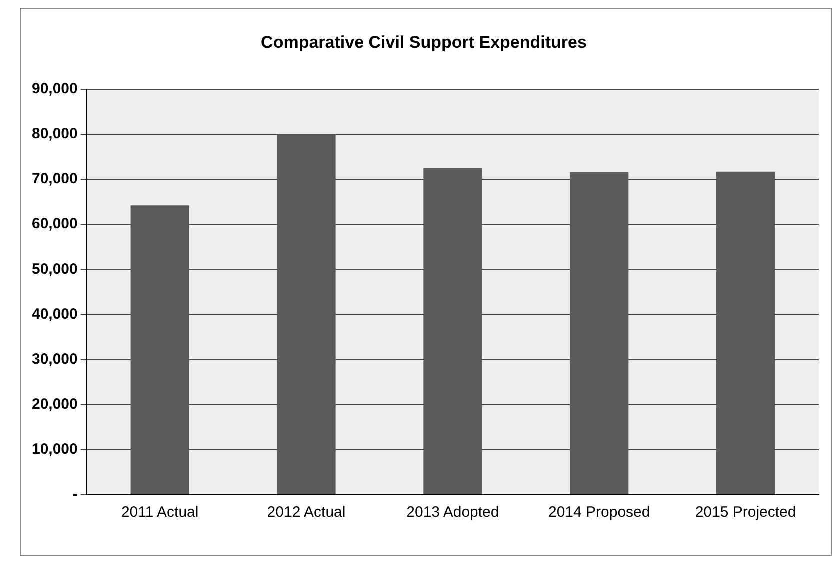 This screenshot has width=840, height=565. Describe the element at coordinates (599, 513) in the screenshot. I see `x-tick-label: 2014 Proposed` at that location.